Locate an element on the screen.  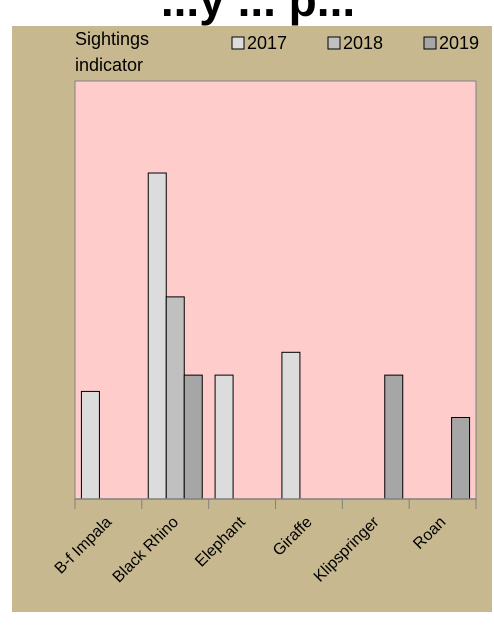
bar-black-rhino-2017 is located at coordinates (157, 336).